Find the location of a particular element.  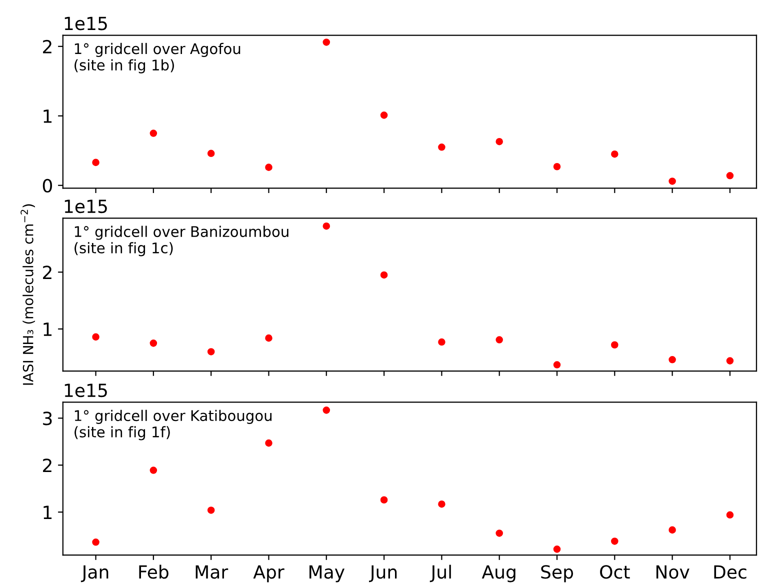

y-axis-title: IASI NH₃ (molecules cm$^{−2}$) is located at coordinates (27, 294).